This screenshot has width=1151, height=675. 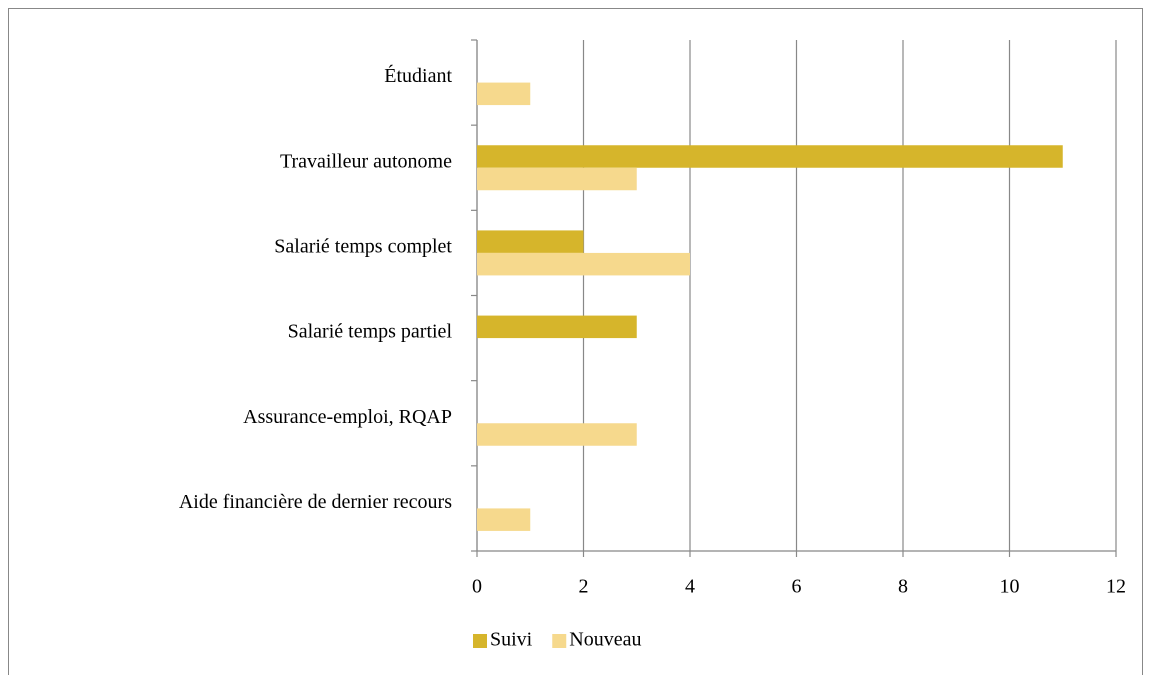 I want to click on y-tick-label: Salarié temps partiel, so click(x=370, y=332).